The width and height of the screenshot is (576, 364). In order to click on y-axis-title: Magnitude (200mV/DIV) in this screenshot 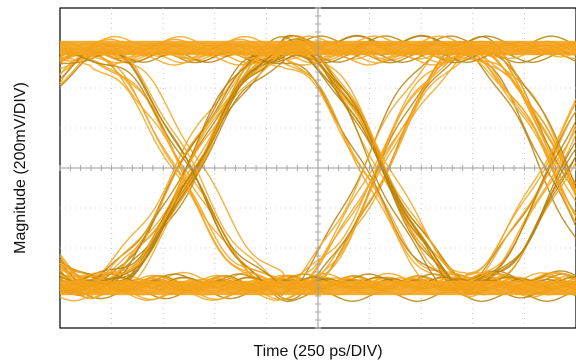, I will do `click(20, 168)`.